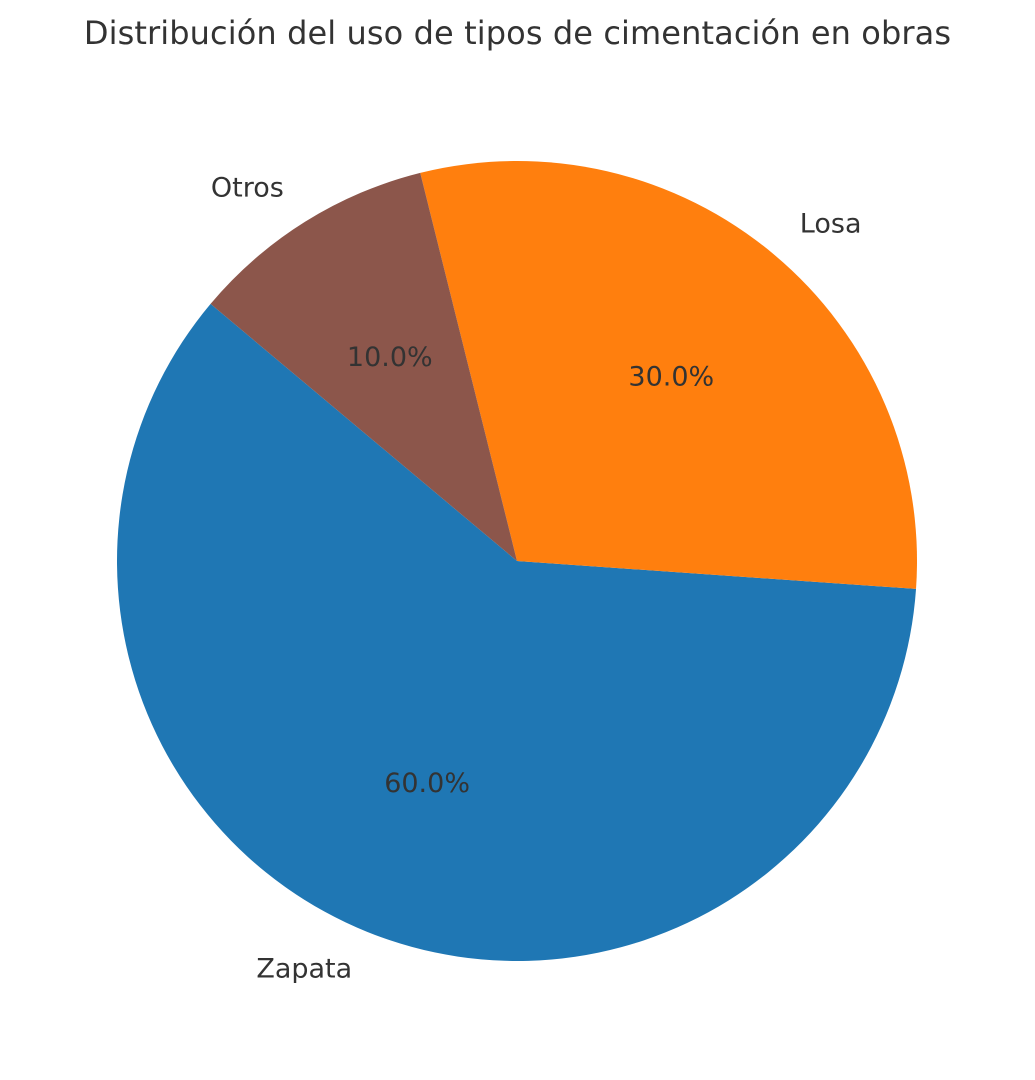 This screenshot has height=1080, width=1035. Describe the element at coordinates (427, 783) in the screenshot. I see `percent-label-zapata: 60.0%` at that location.